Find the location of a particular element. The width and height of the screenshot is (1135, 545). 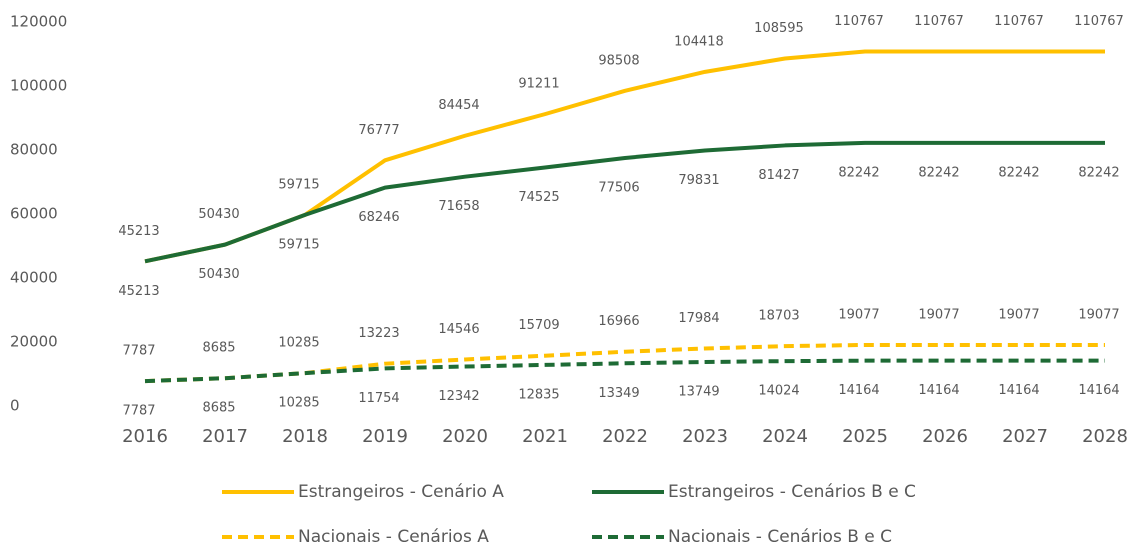

data-label: 79831 is located at coordinates (698, 180).